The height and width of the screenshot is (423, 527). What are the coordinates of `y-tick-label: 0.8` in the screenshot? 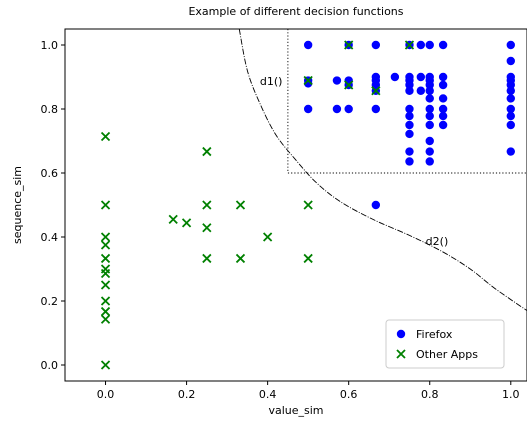 It's located at (50, 109).